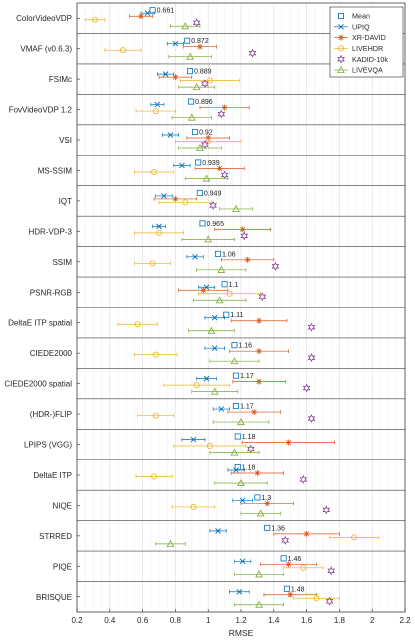 The image size is (415, 641). What do you see at coordinates (295, 559) in the screenshot?
I see `mean-value-label: 1.46` at bounding box center [295, 559].